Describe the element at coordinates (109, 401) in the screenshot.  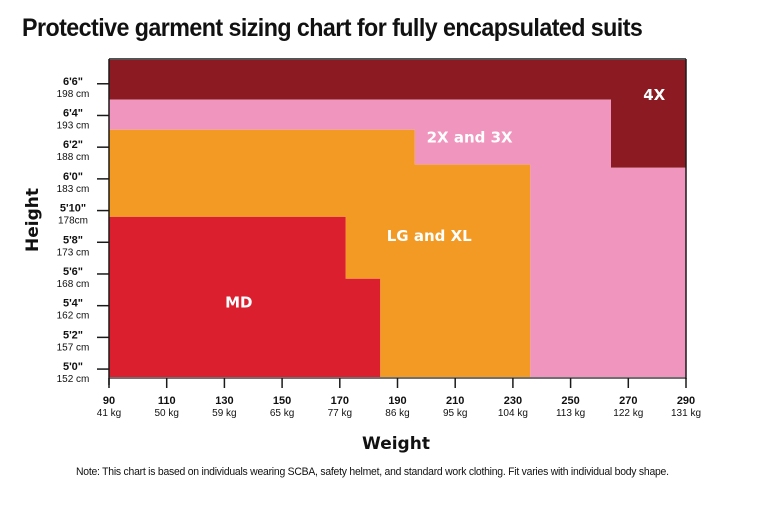
I see `x-tick-label: 90` at that location.